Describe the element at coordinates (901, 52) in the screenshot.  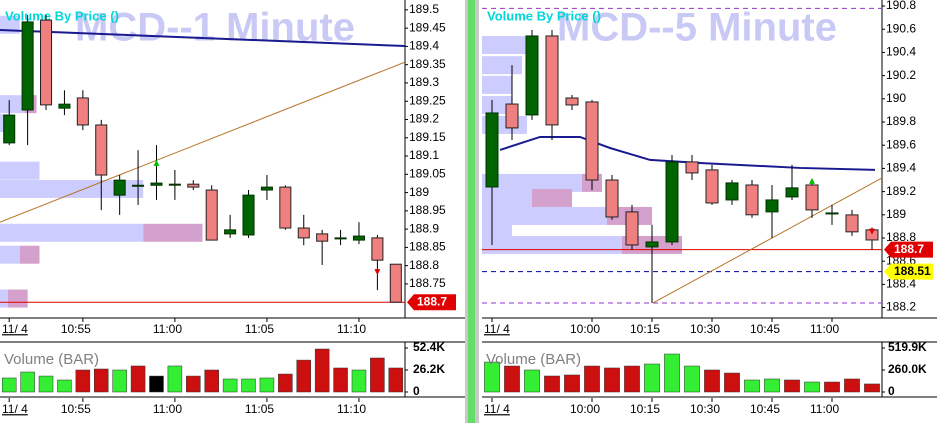
I see `y-tick-label: 190.4` at that location.